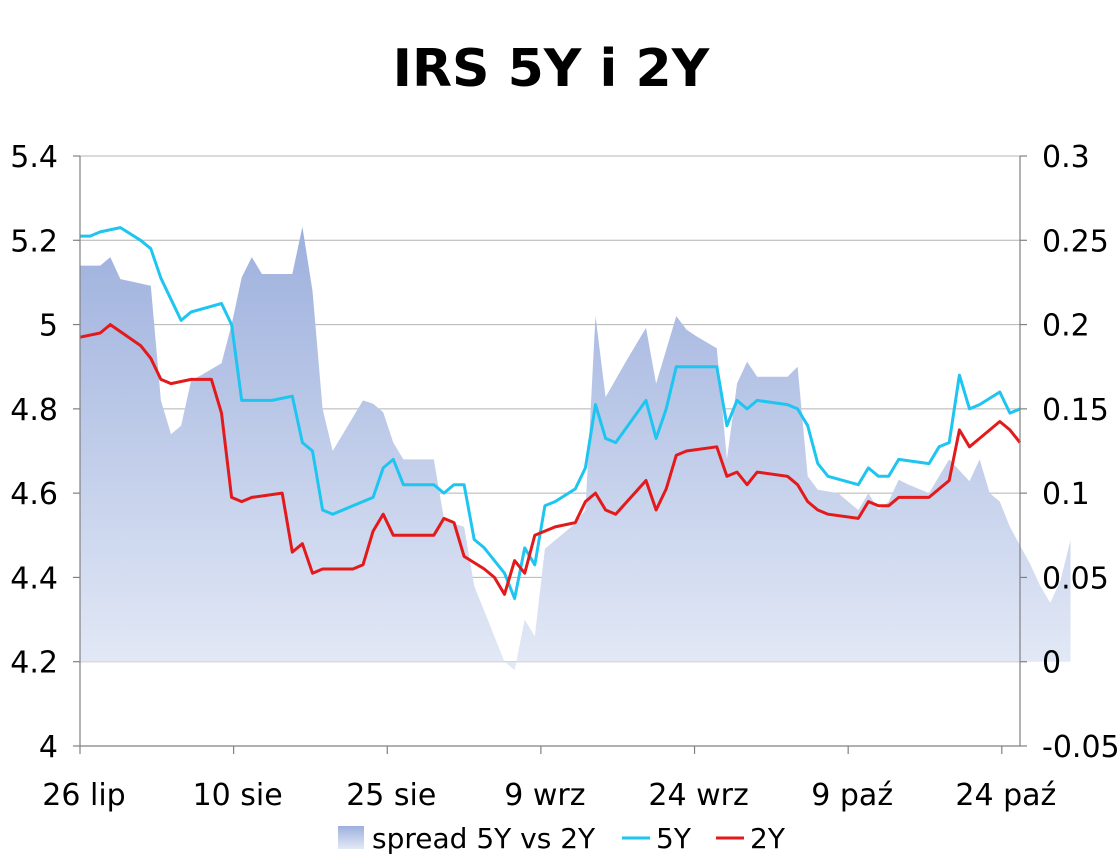 Image resolution: width=1118 pixels, height=868 pixels. Describe the element at coordinates (83, 795) in the screenshot. I see `x-tick-label: 26 lip` at that location.